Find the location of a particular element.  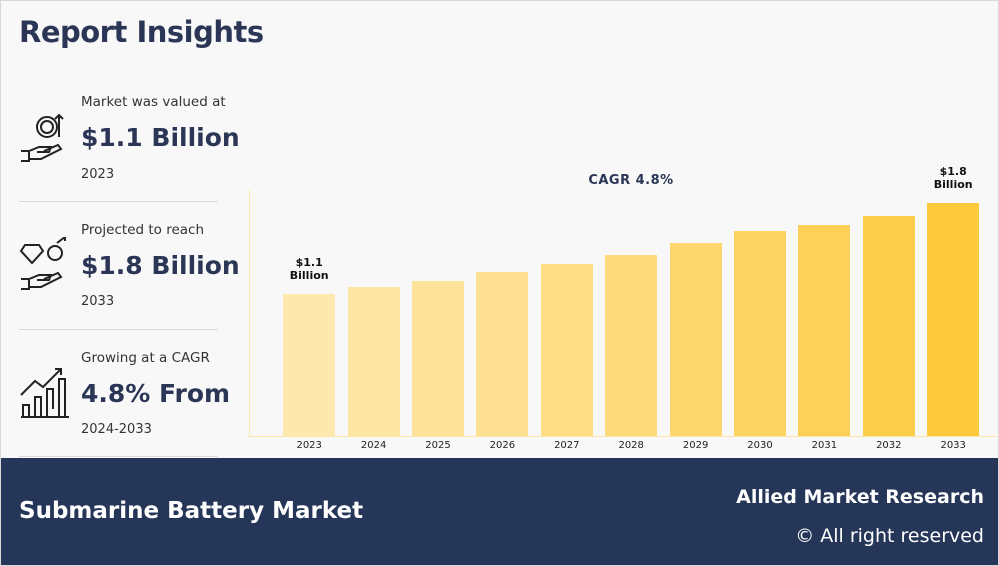

x-tick-label: 2028 is located at coordinates (631, 445).